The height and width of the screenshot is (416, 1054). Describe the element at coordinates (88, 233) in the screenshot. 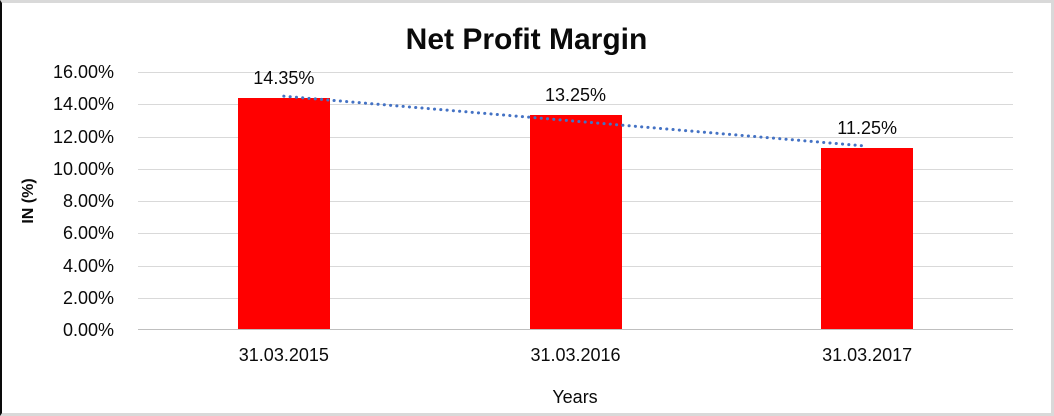

I see `y-tick-label: 6.00%` at that location.